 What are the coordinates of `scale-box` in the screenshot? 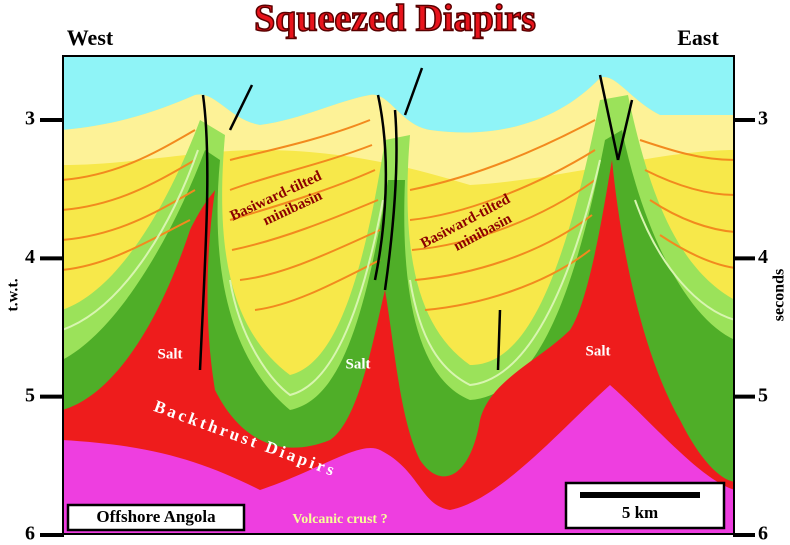 It's located at (645, 505).